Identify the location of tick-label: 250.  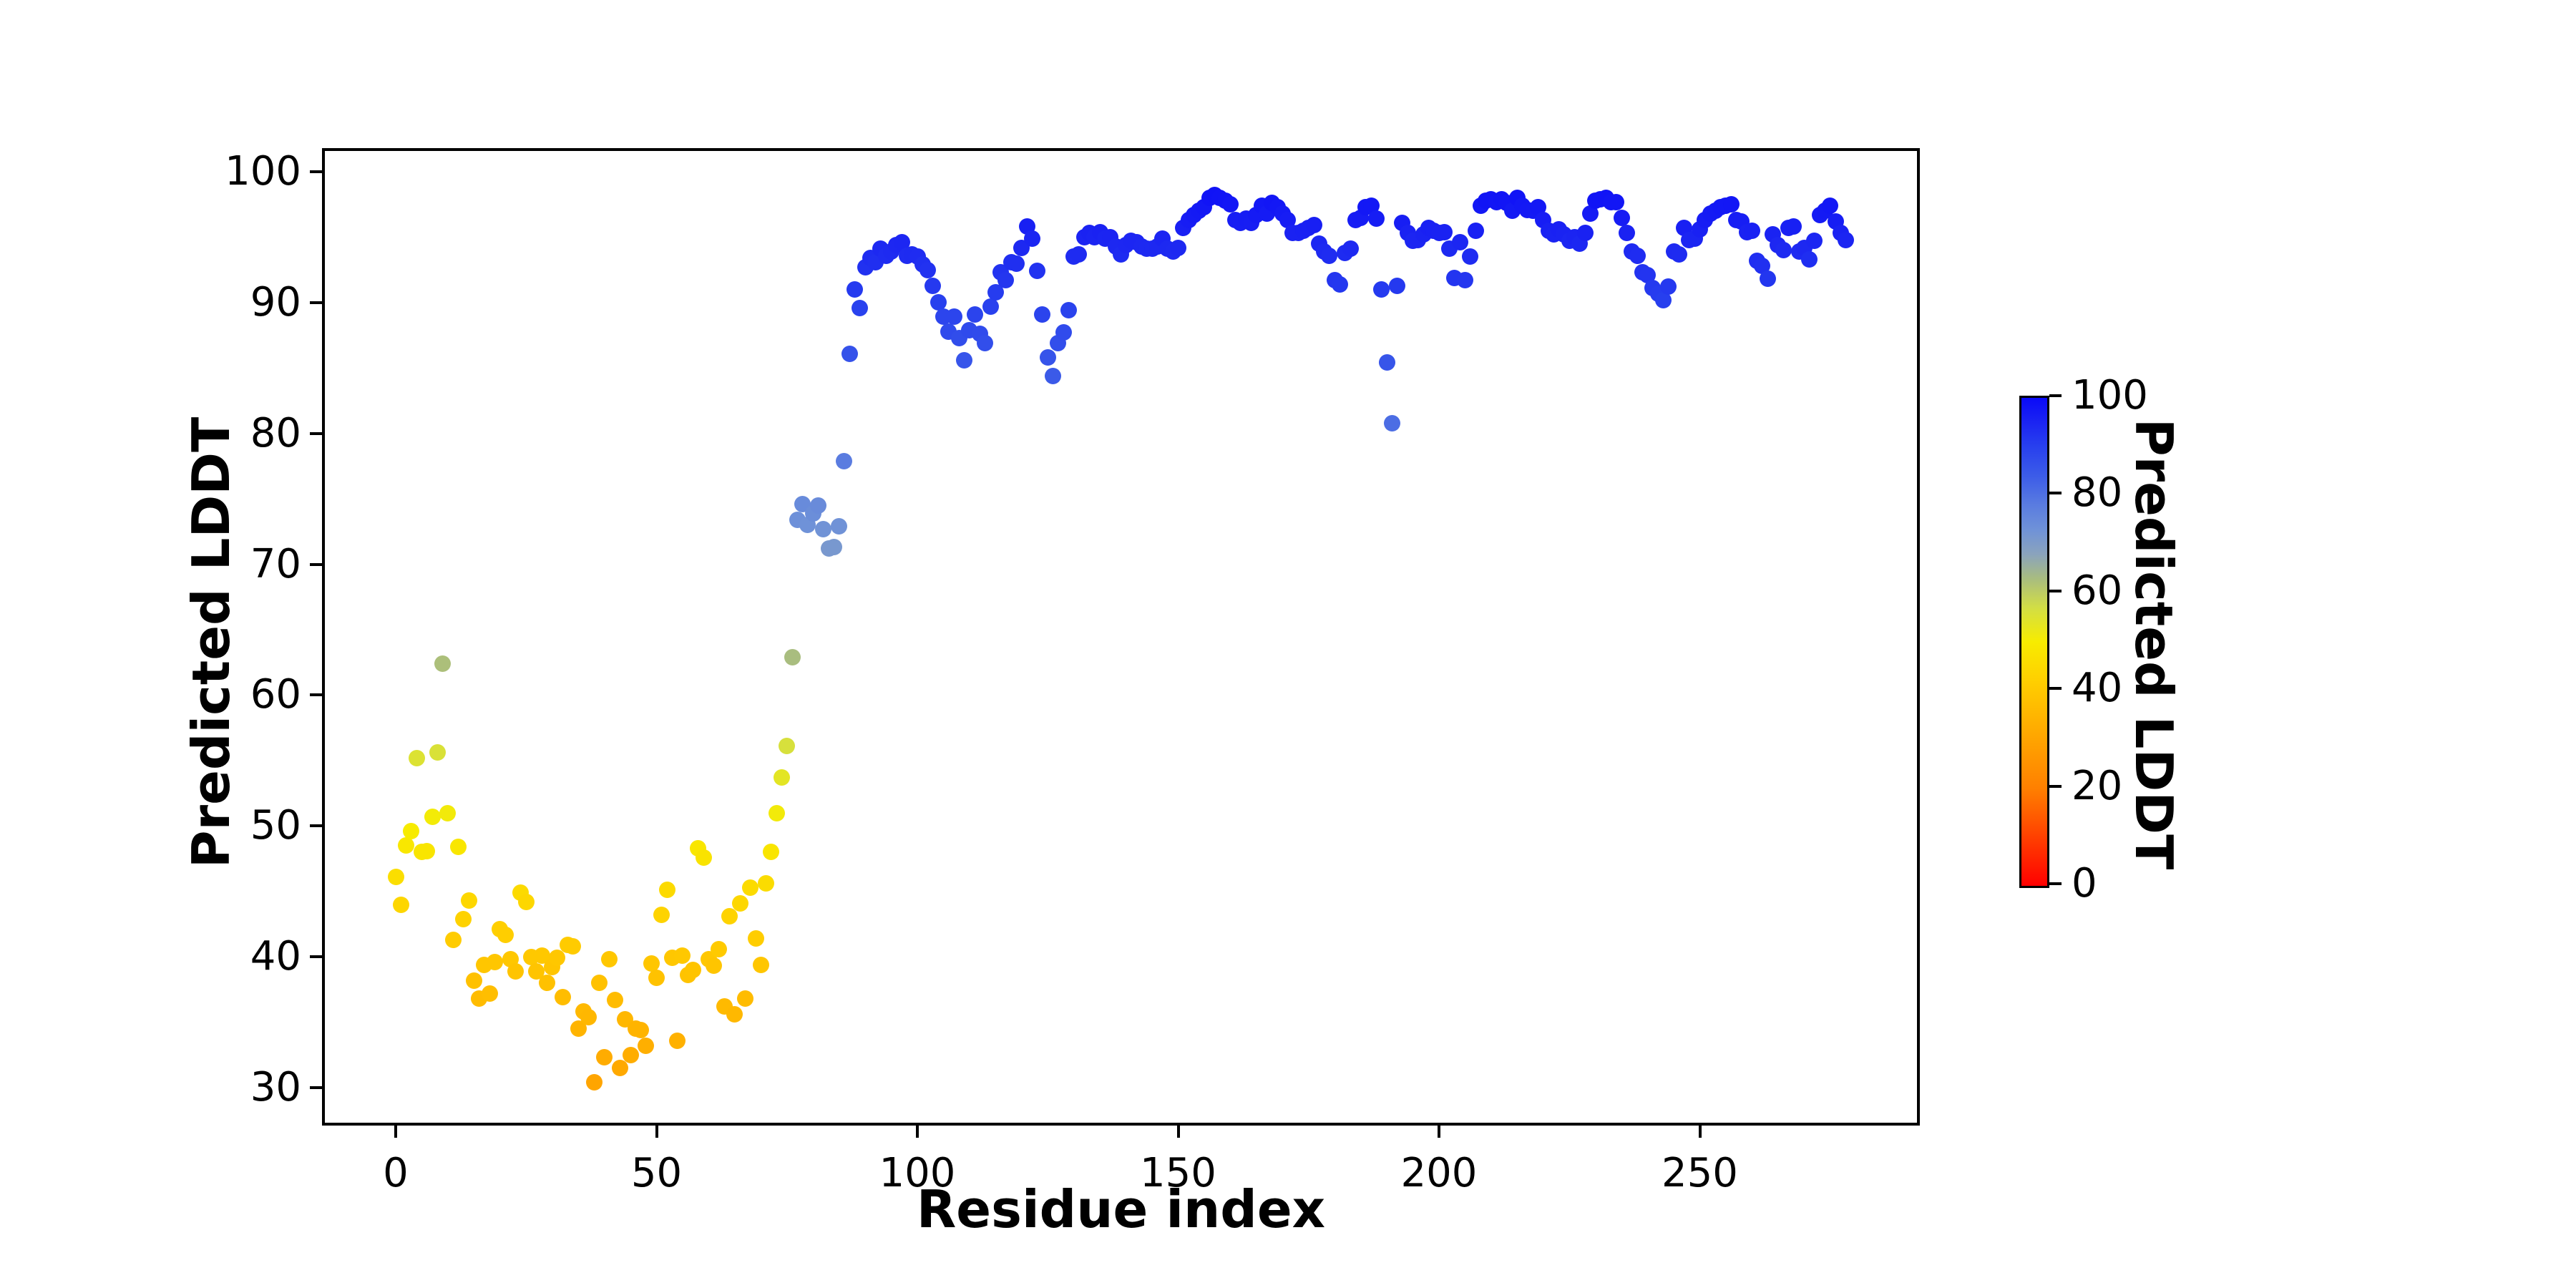
(1700, 1173).